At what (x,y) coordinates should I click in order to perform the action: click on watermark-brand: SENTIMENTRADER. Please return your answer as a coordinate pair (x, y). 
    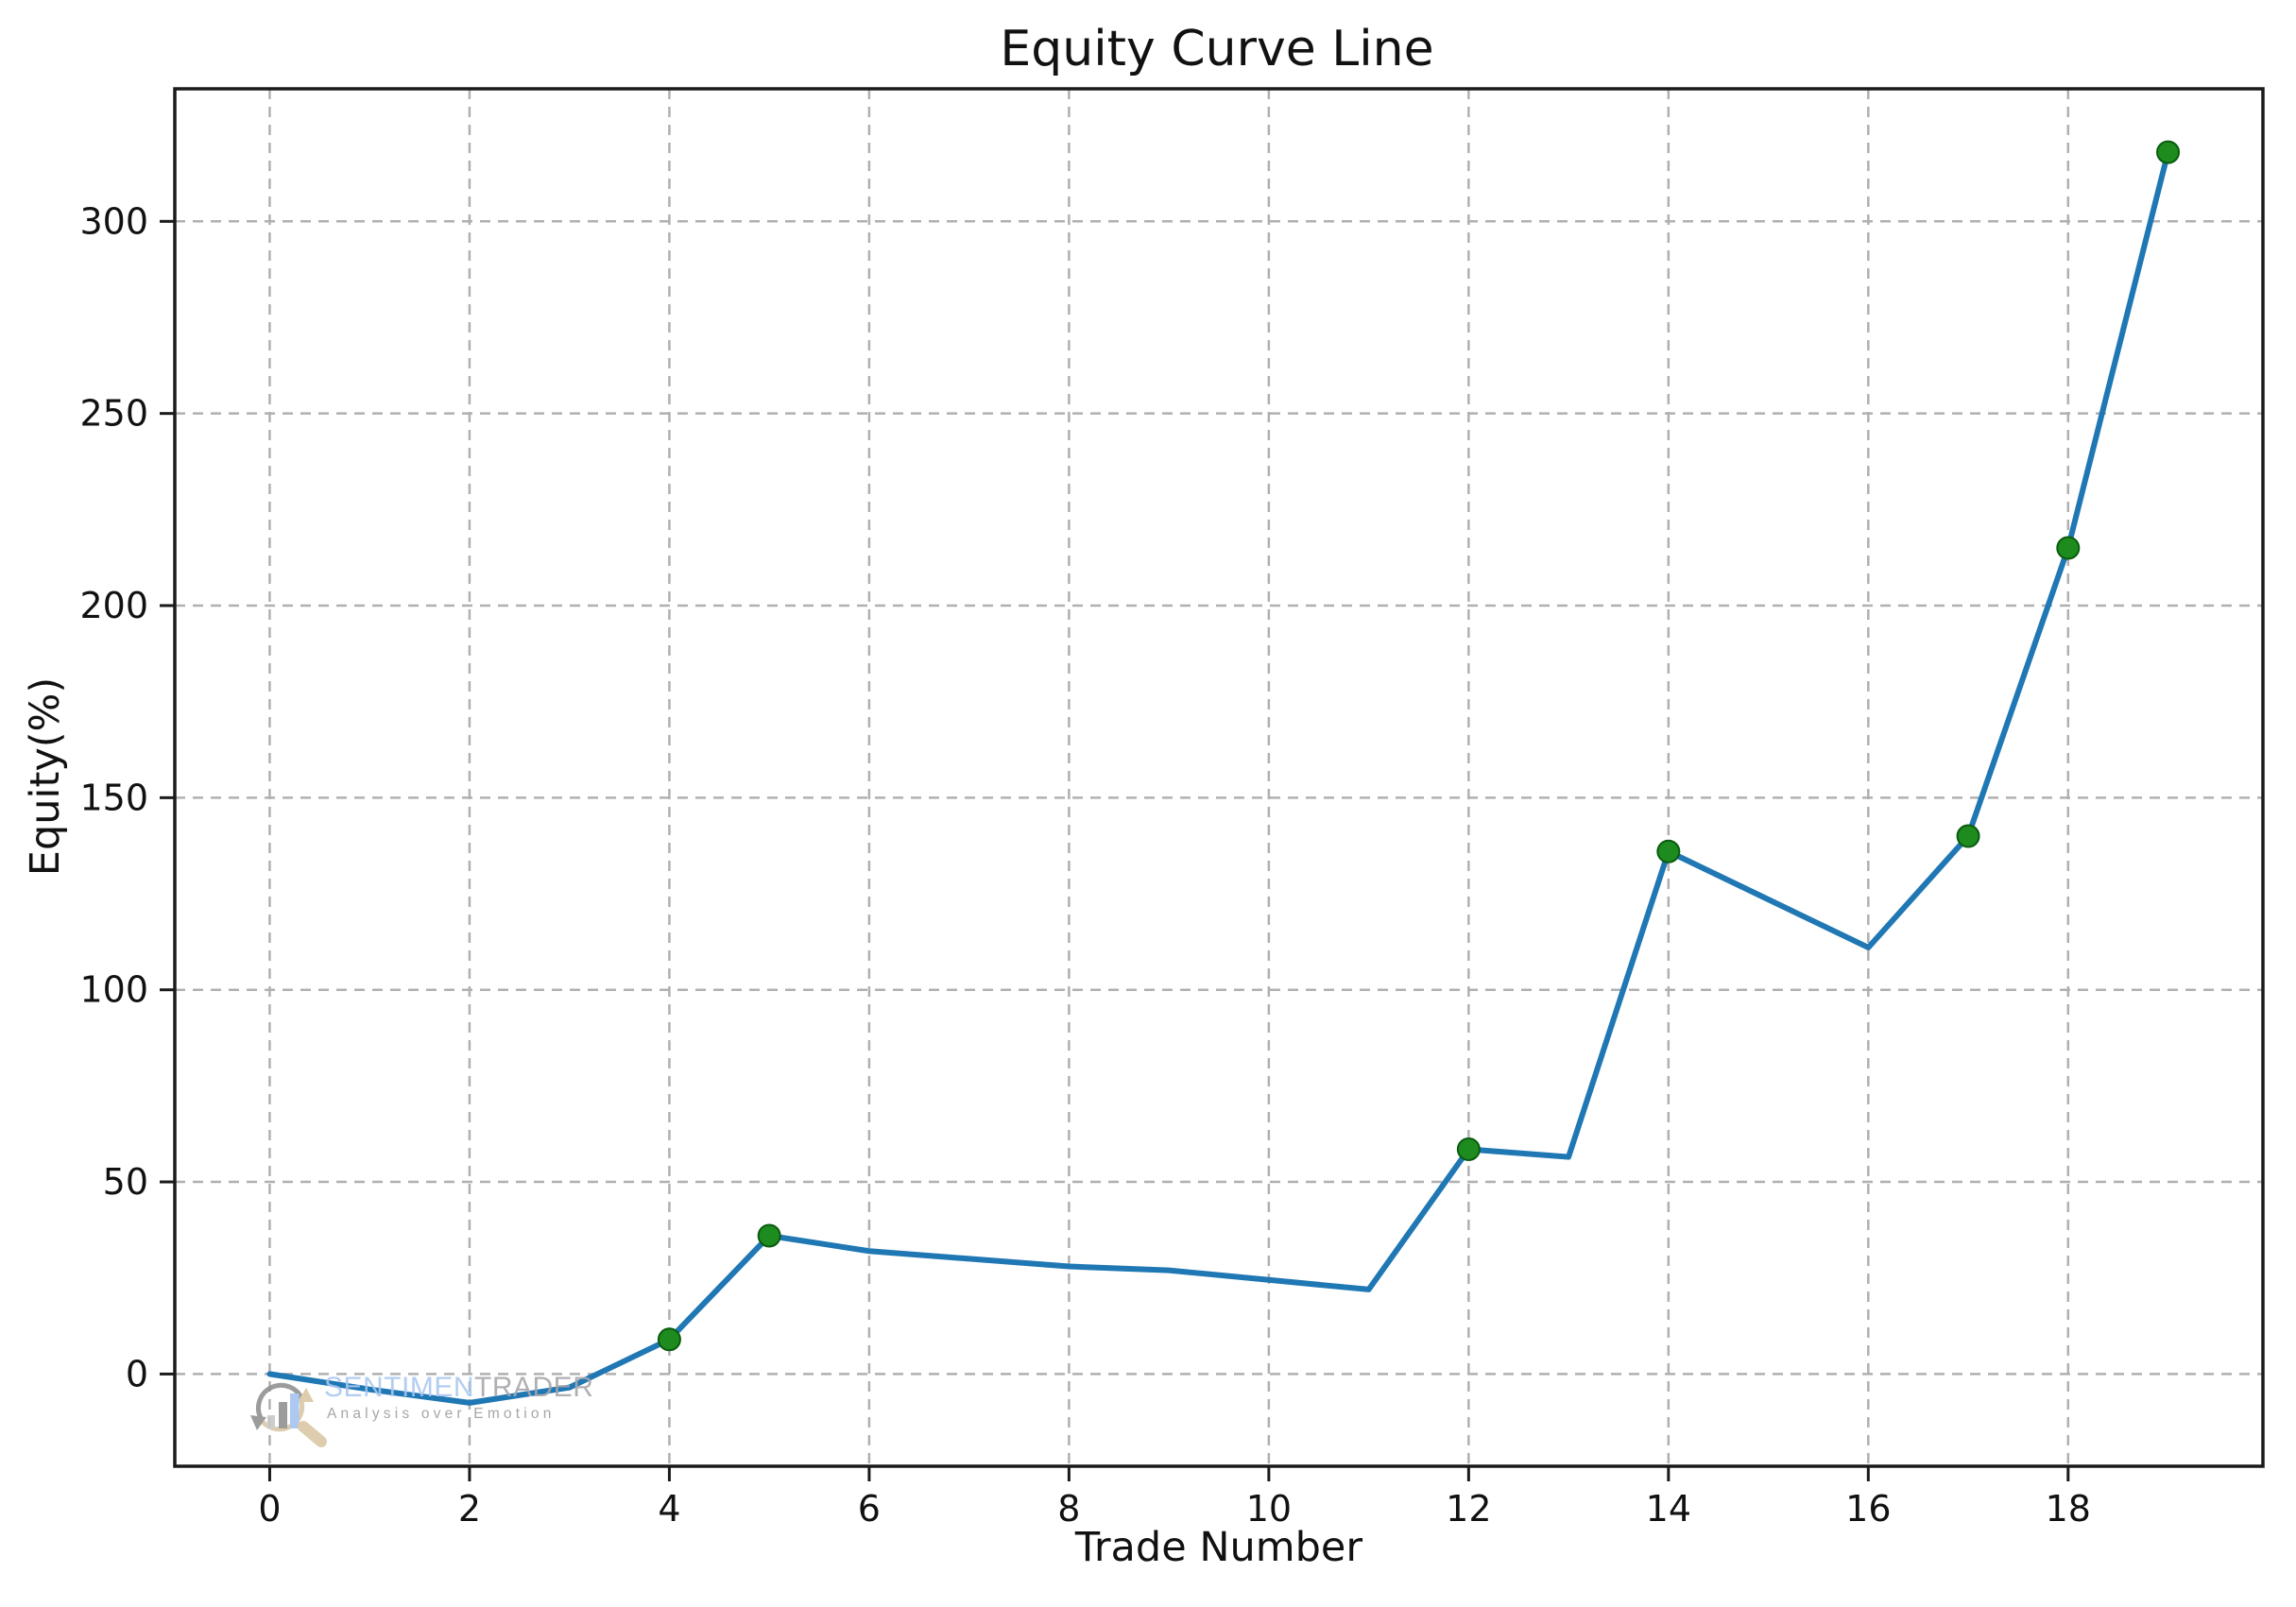
    Looking at the image, I should click on (458, 1388).